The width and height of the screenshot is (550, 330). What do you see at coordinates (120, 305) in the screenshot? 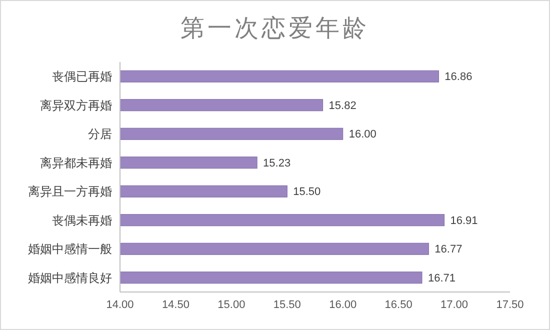
I see `x-tick-label: 14.00` at bounding box center [120, 305].